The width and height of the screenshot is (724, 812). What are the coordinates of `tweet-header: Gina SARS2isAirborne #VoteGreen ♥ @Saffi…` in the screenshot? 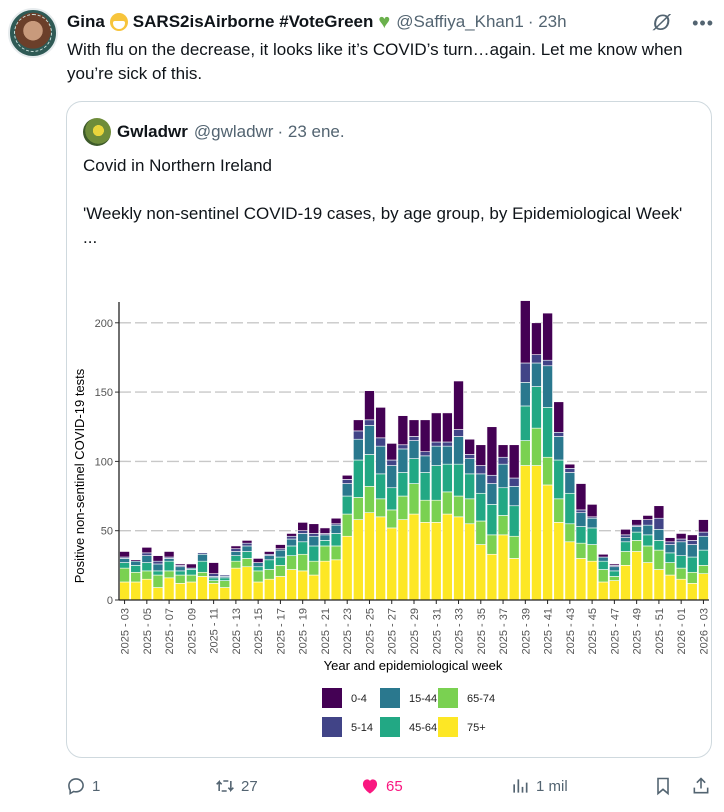 It's located at (390, 23).